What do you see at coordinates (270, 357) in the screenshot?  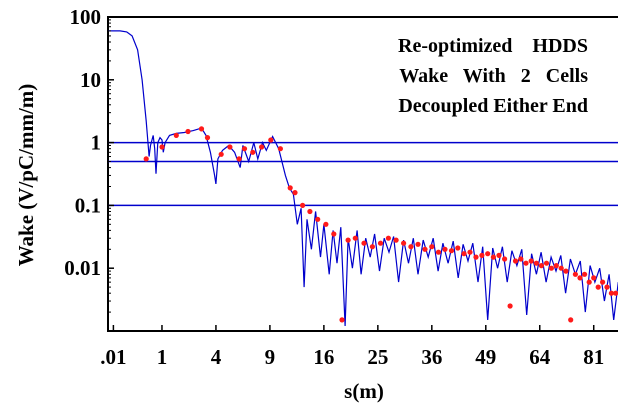 I see `x-tick-label-3: 9` at bounding box center [270, 357].